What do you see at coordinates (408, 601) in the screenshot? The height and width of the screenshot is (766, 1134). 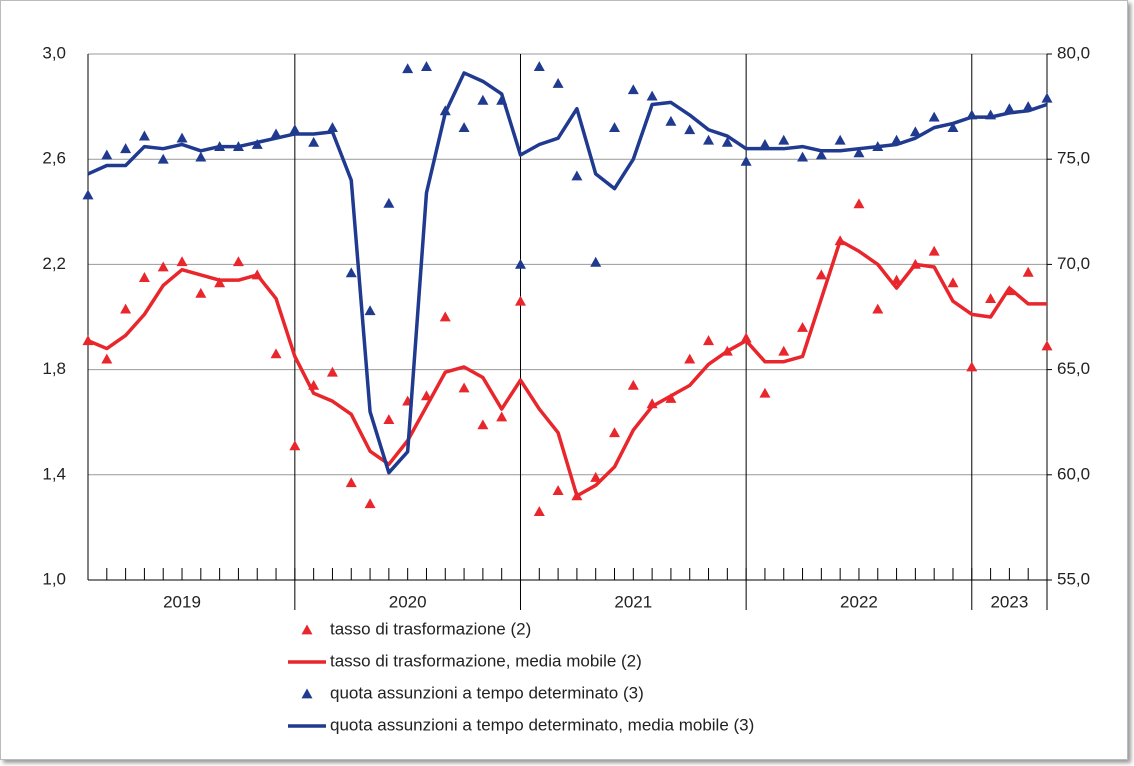 I see `x-tick-label: 2020` at bounding box center [408, 601].